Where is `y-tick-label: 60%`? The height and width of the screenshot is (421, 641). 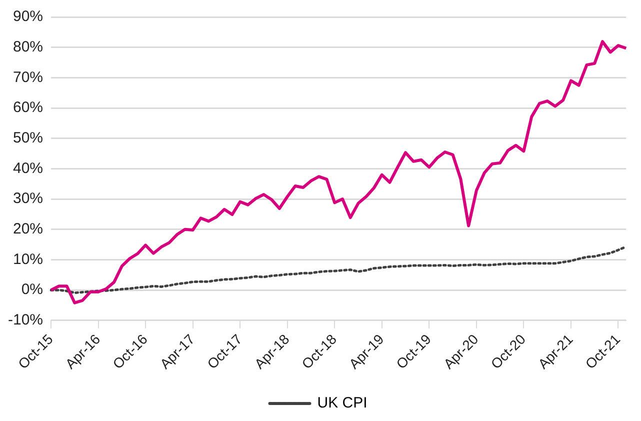 y-tick-label: 60% is located at coordinates (28, 107).